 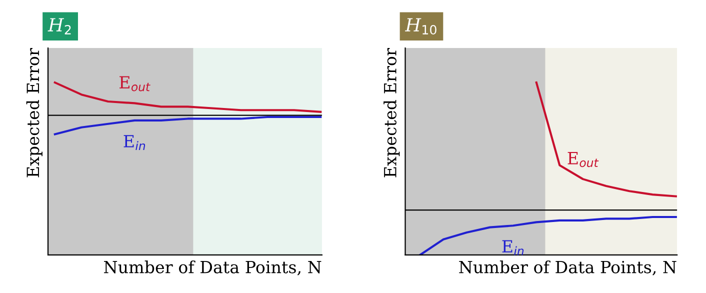 I want to click on chart-title: H$_{2}$, so click(x=59, y=26).